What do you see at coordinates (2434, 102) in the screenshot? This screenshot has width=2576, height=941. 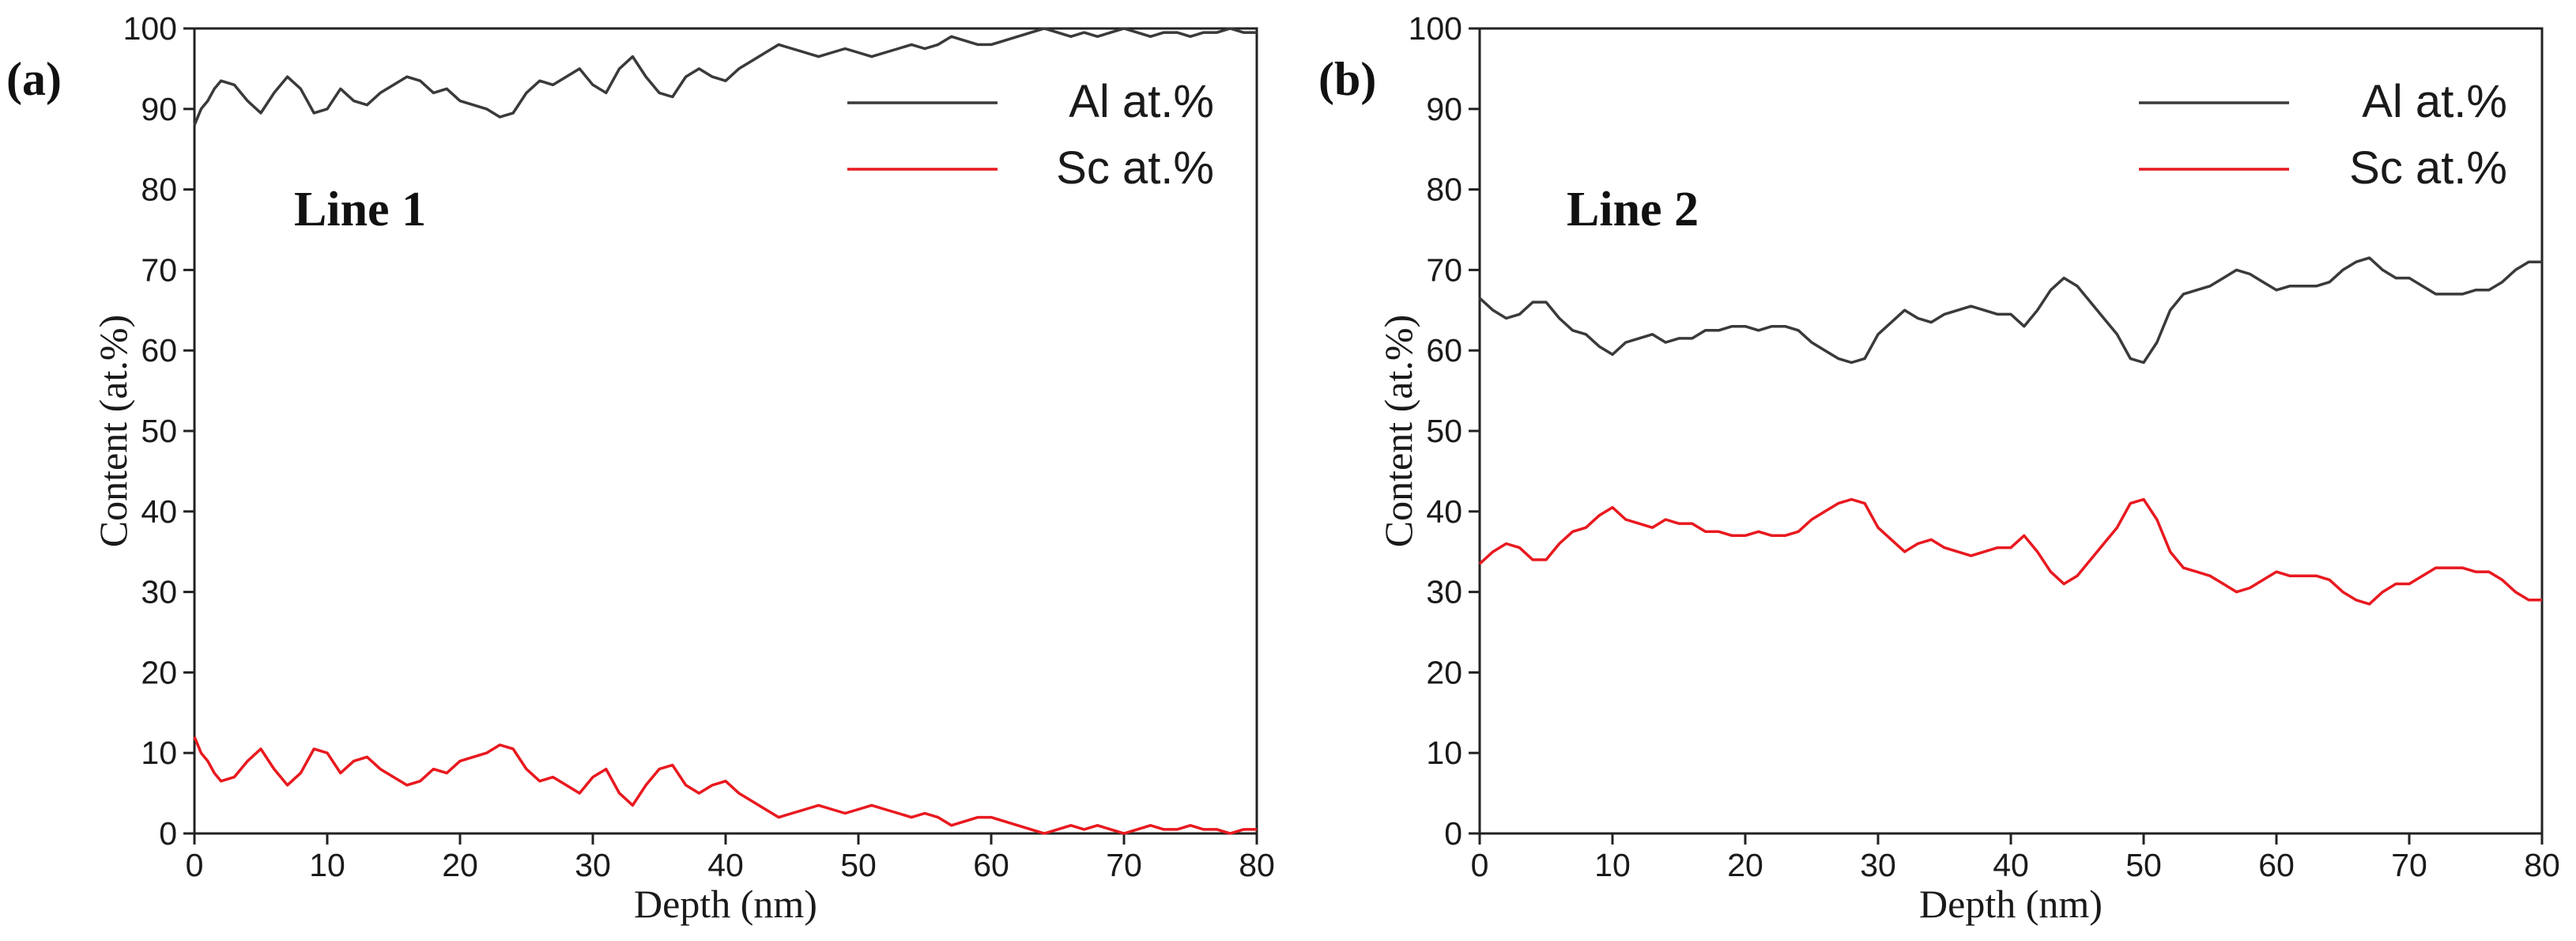 I see `panel-b-legend-label-al: Al at.%` at bounding box center [2434, 102].